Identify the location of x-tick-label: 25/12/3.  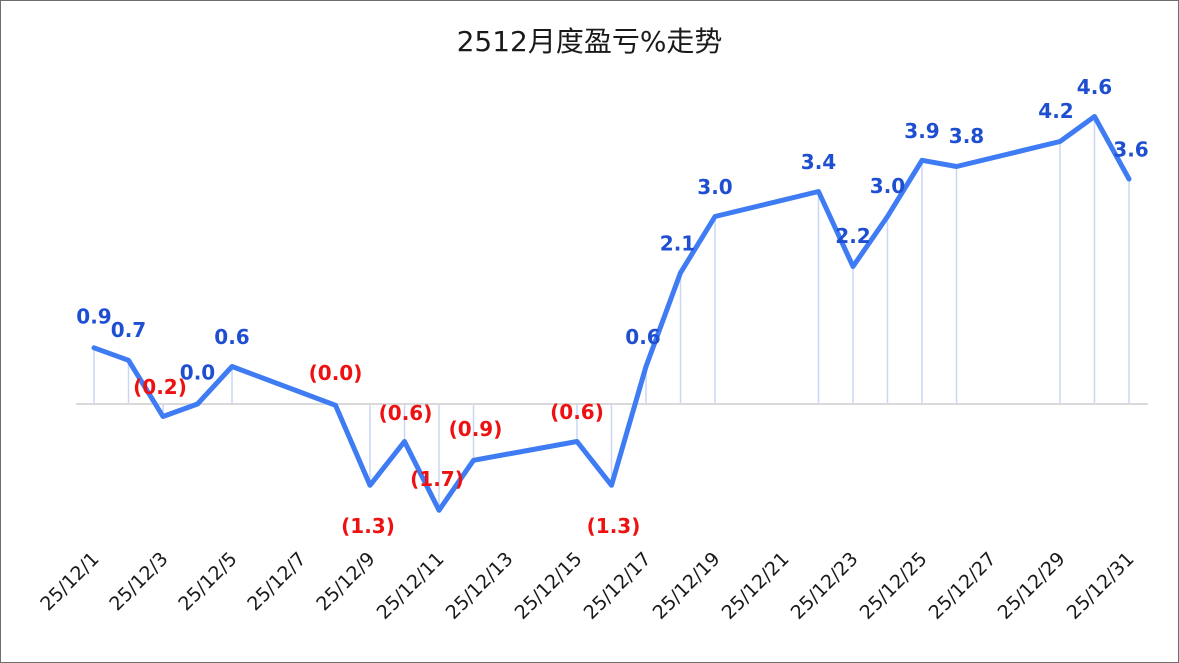
(138, 581).